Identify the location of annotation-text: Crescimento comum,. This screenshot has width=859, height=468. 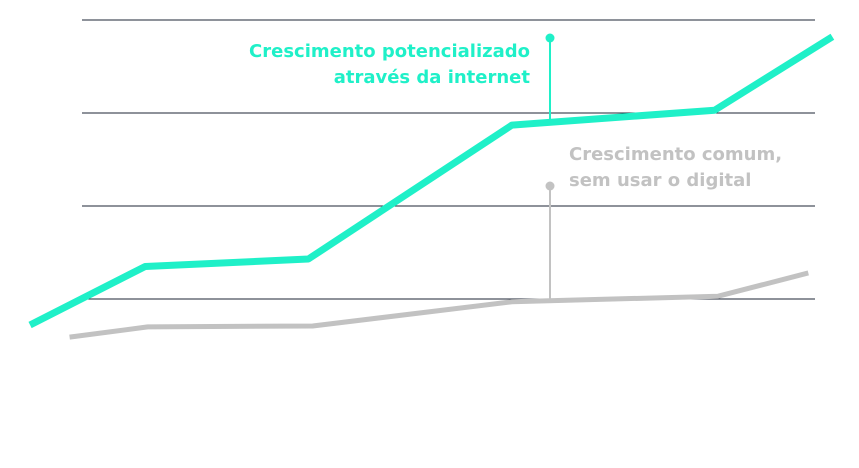
(675, 154).